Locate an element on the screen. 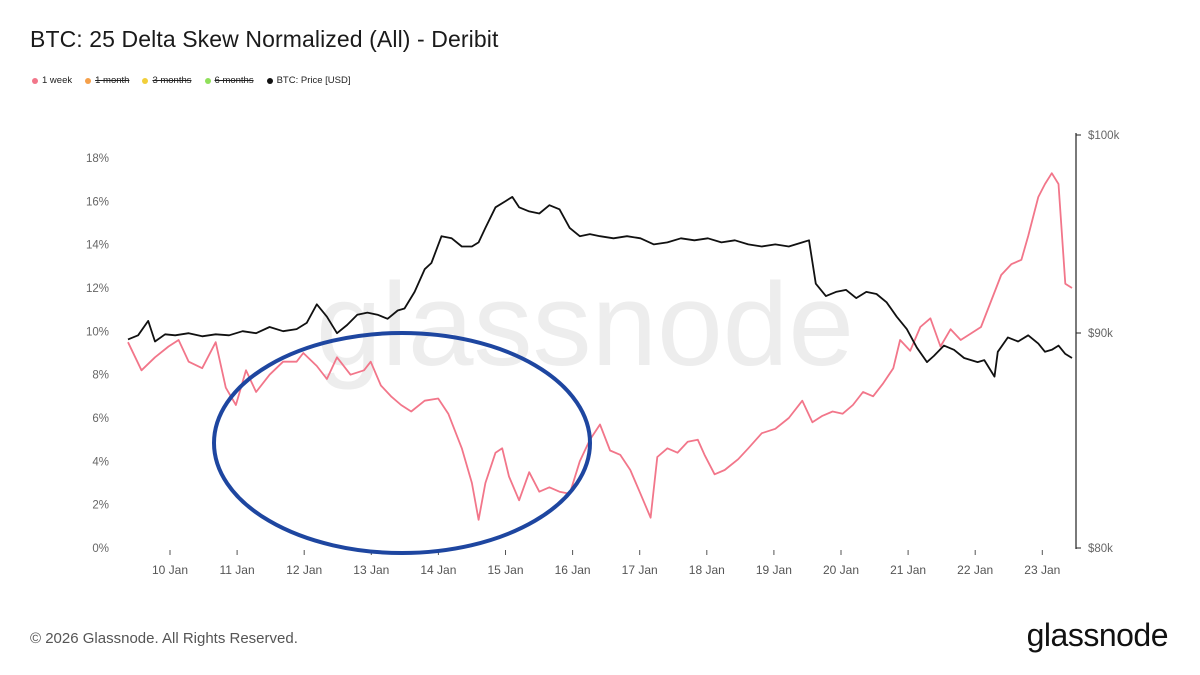 This screenshot has width=1200, height=675. legend-label: 3 months is located at coordinates (172, 80).